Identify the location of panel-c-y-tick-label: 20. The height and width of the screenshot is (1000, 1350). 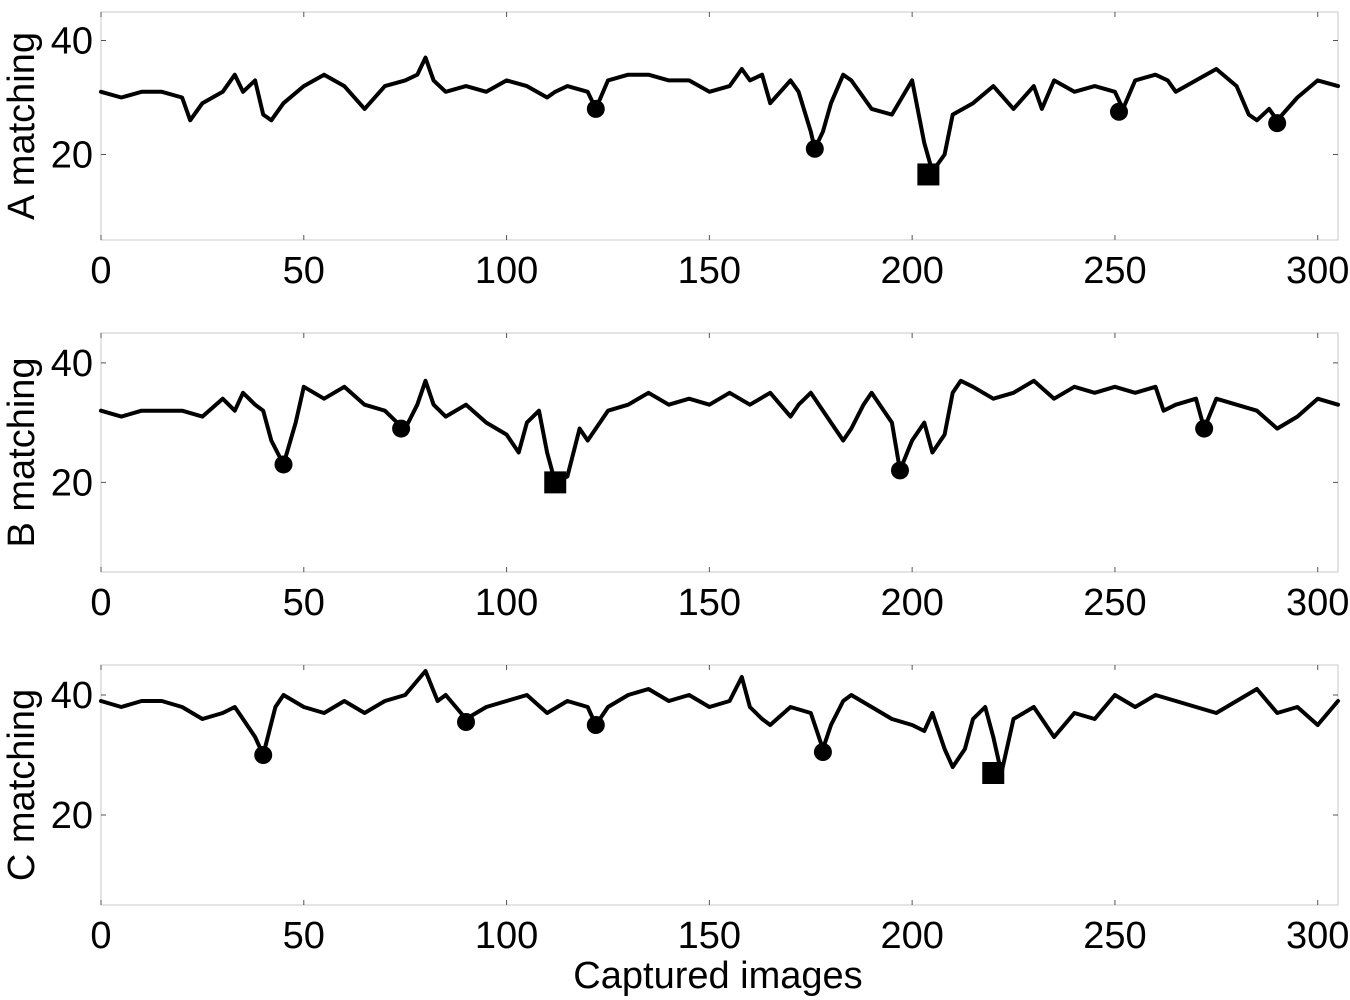
(72, 816).